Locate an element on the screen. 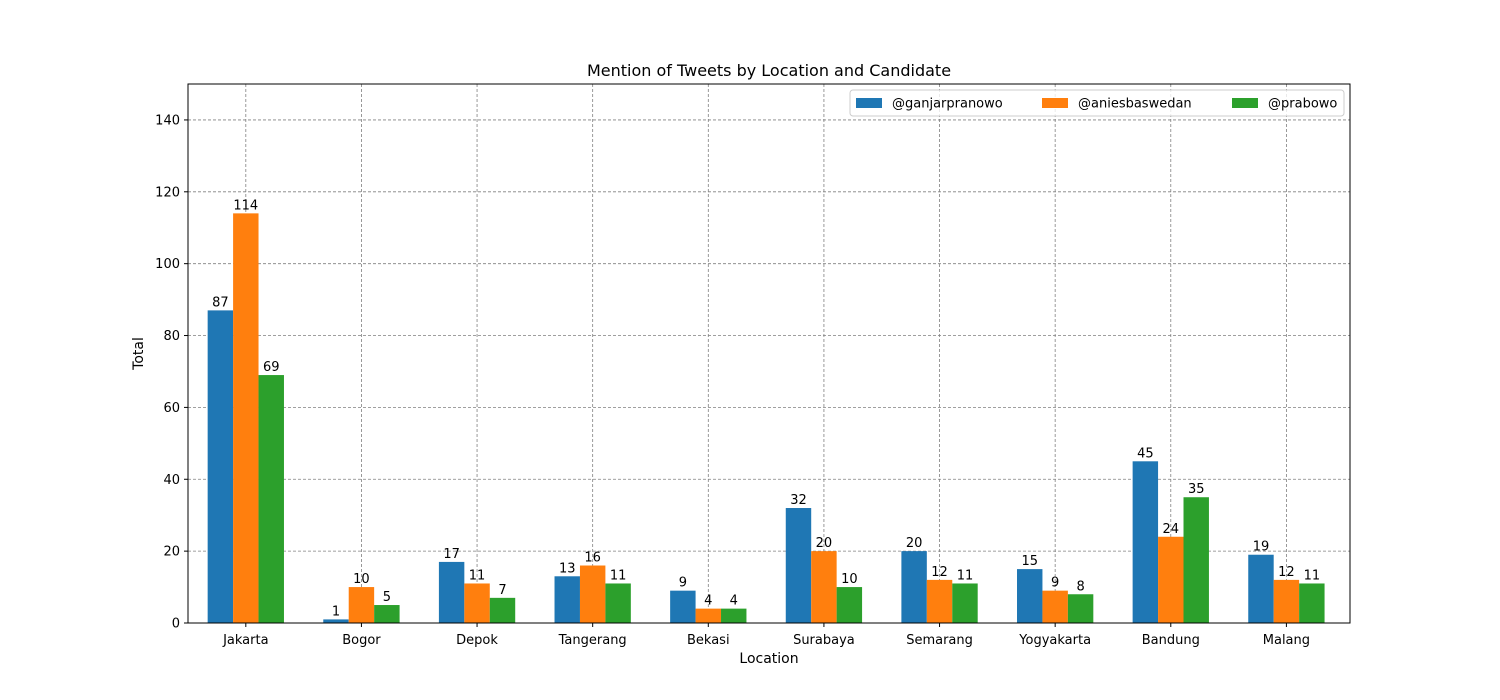 The width and height of the screenshot is (1500, 700). bar-value-label: 8 is located at coordinates (1080, 586).